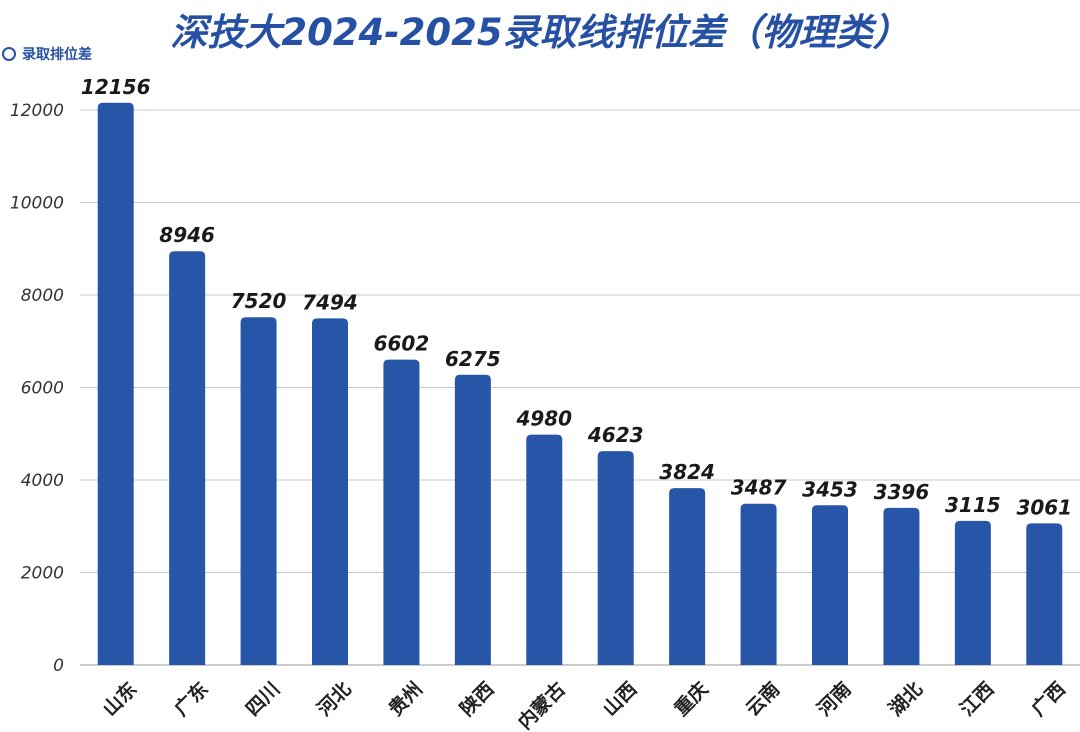  I want to click on x-tick-label: 湖北, so click(906, 699).